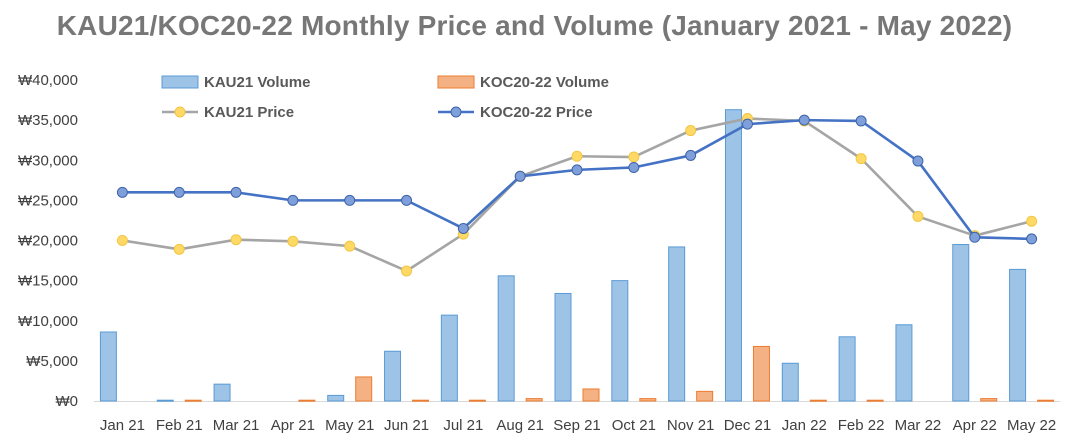 Image resolution: width=1069 pixels, height=443 pixels. Describe the element at coordinates (48, 321) in the screenshot. I see `y-tick-label: ₩10,000` at that location.